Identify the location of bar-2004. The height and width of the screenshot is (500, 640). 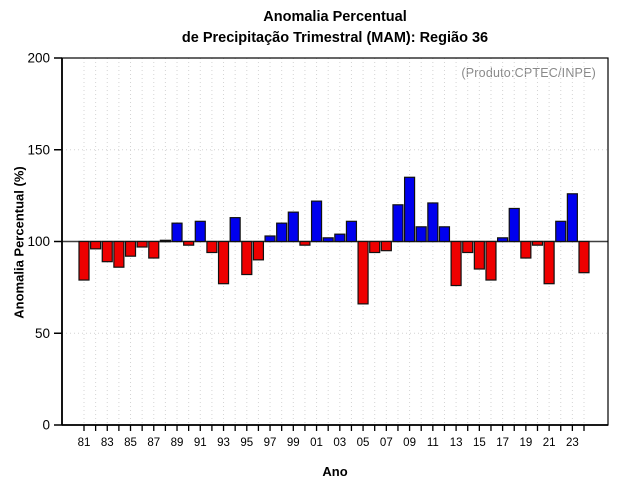
(351, 231).